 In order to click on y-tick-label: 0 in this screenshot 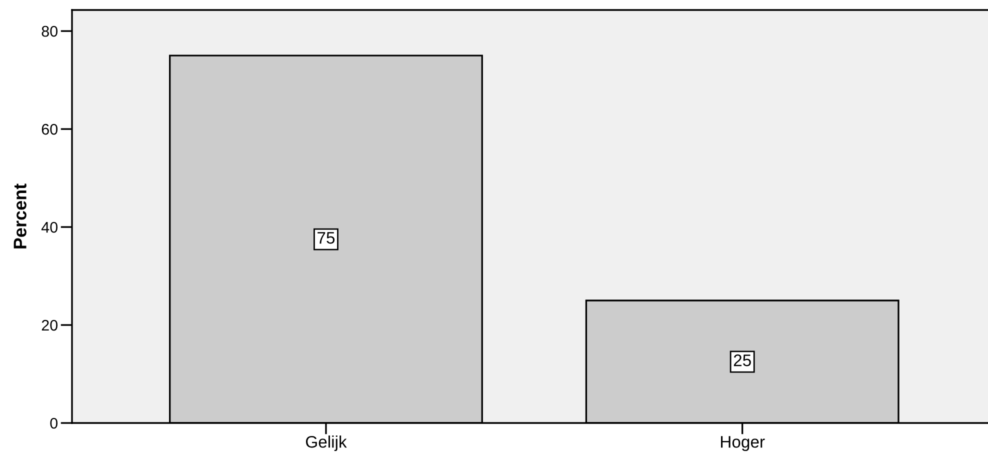, I will do `click(54, 423)`.